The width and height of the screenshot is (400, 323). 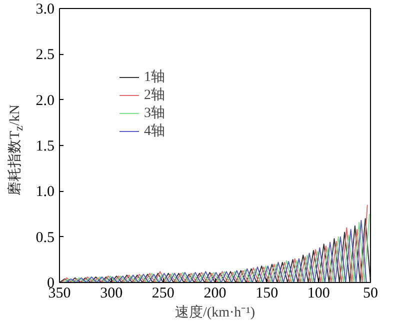 I want to click on y-tick-label: 1.5, so click(x=45, y=146).